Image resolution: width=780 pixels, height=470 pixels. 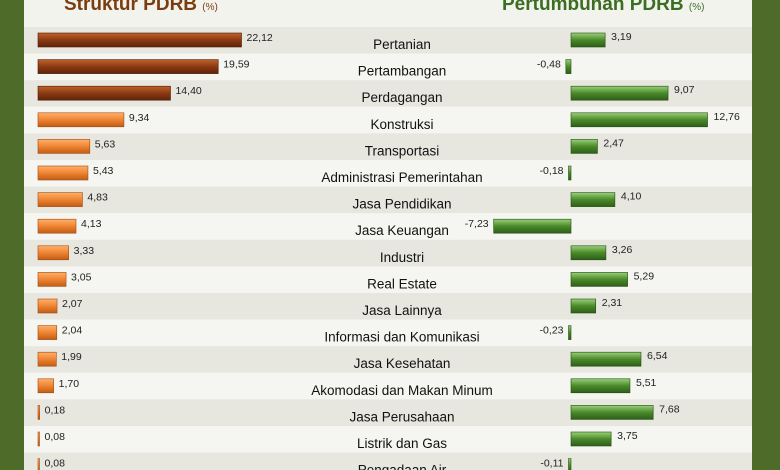 What do you see at coordinates (188, 91) in the screenshot?
I see `left-value-label: 14,40` at bounding box center [188, 91].